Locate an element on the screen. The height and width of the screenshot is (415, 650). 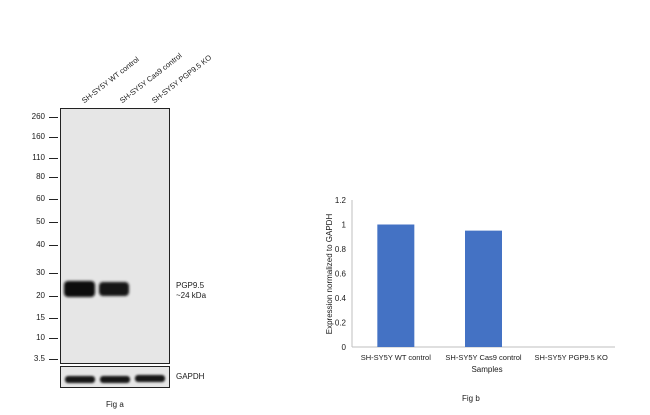
y-tick-label: 1.2 is located at coordinates (341, 200).